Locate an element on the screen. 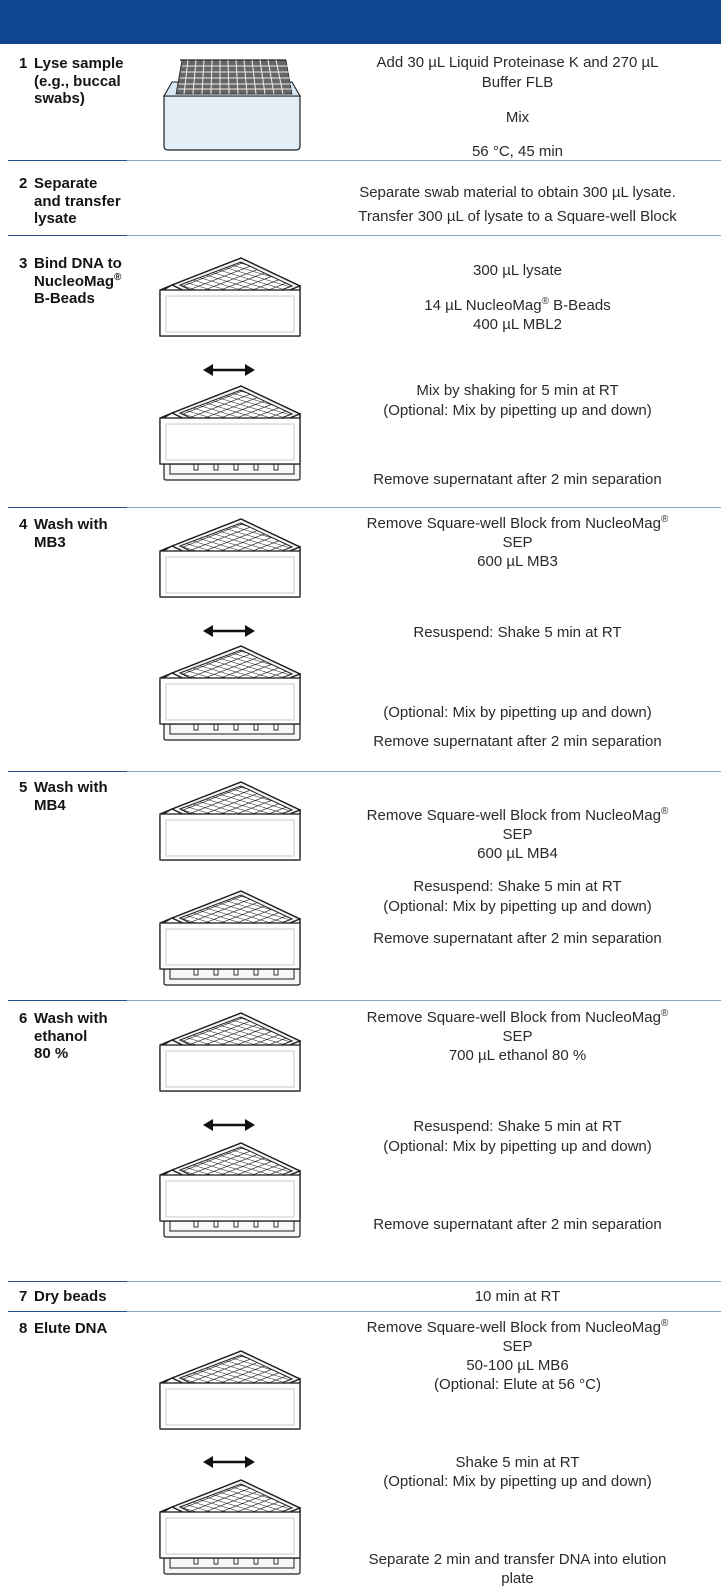 The height and width of the screenshot is (1595, 721). step-4-label: 4 Wash with MB3 is located at coordinates (63, 533).